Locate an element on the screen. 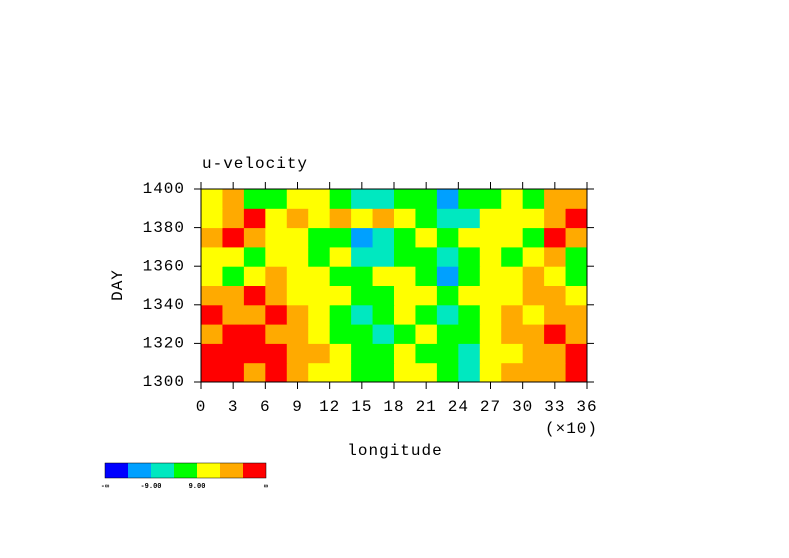 The width and height of the screenshot is (789, 558). x-tick-label: 27 is located at coordinates (490, 407).